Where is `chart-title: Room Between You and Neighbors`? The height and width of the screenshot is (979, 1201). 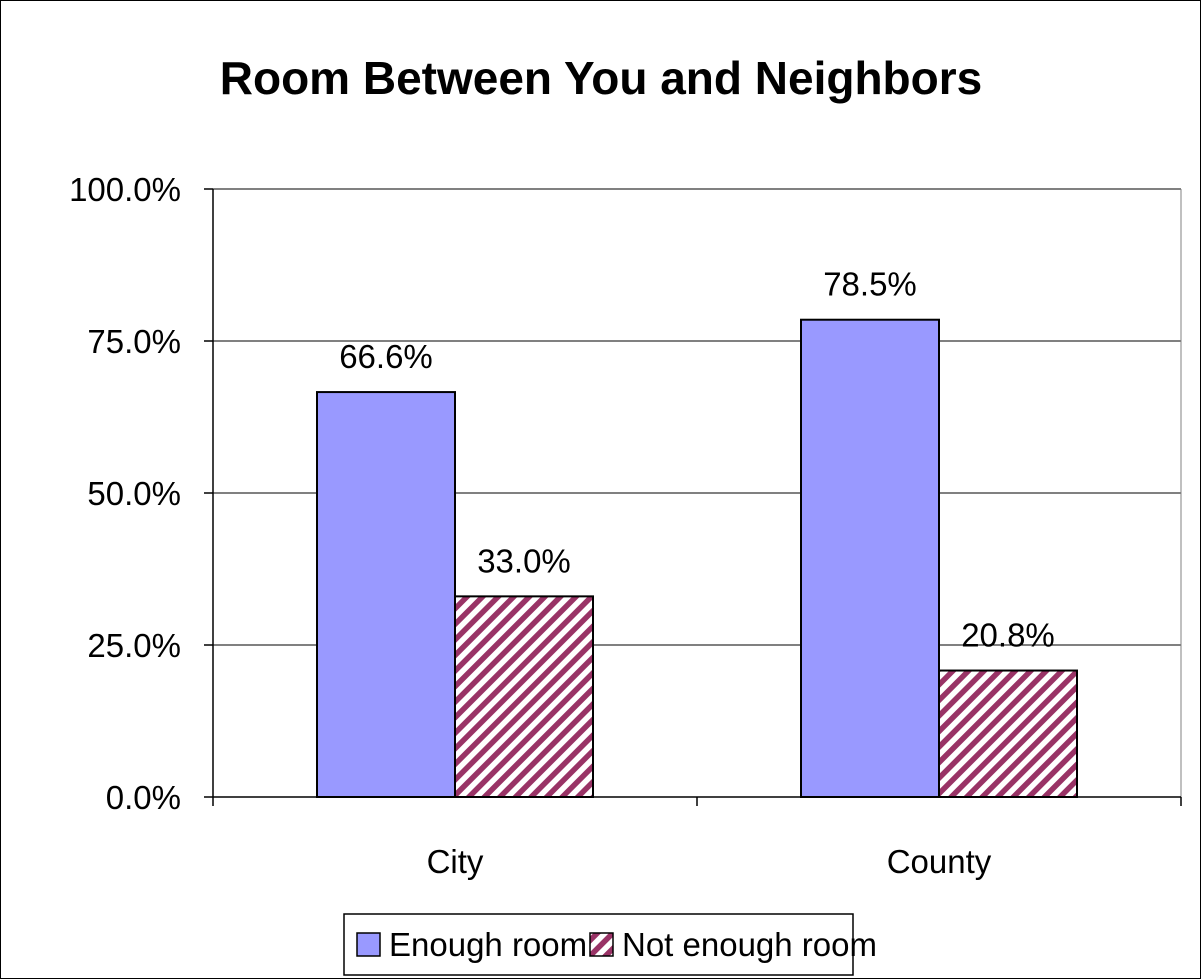 chart-title: Room Between You and Neighbors is located at coordinates (601, 78).